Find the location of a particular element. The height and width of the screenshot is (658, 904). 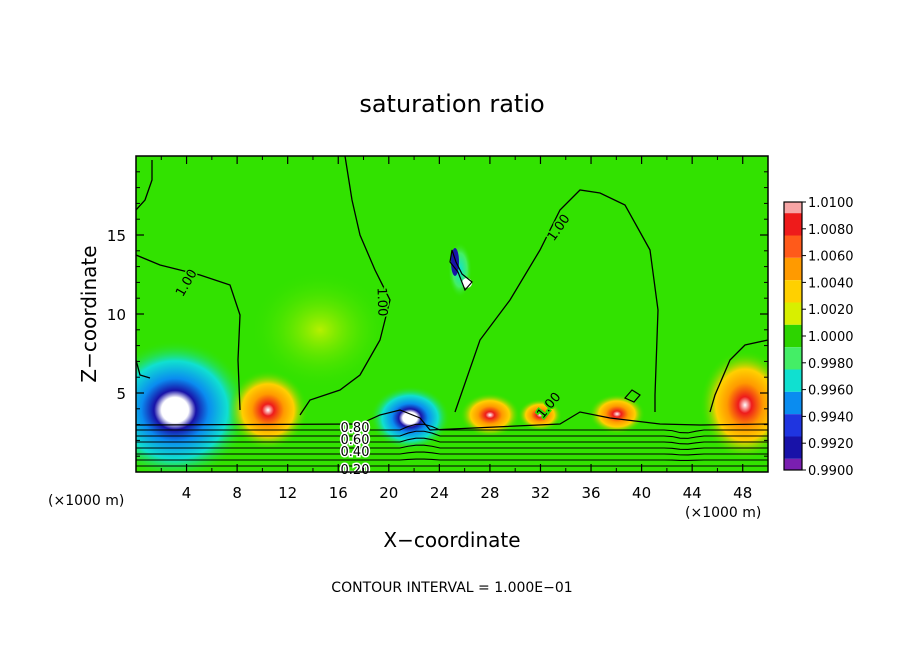

moist-region is located at coordinates (320, 330).